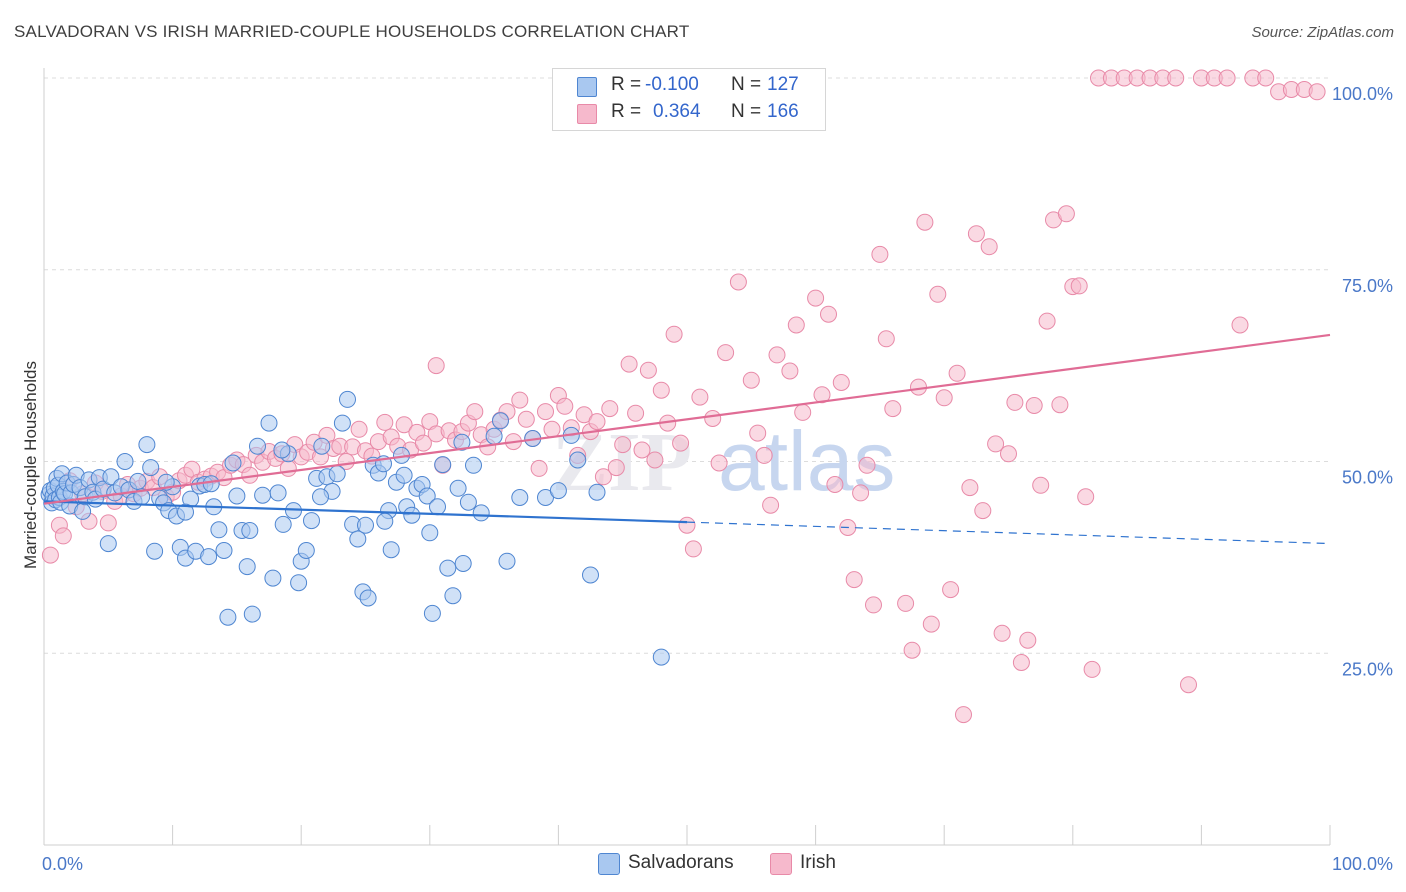 Image resolution: width=1406 pixels, height=892 pixels. I want to click on legend-n-label: N =, so click(746, 84).